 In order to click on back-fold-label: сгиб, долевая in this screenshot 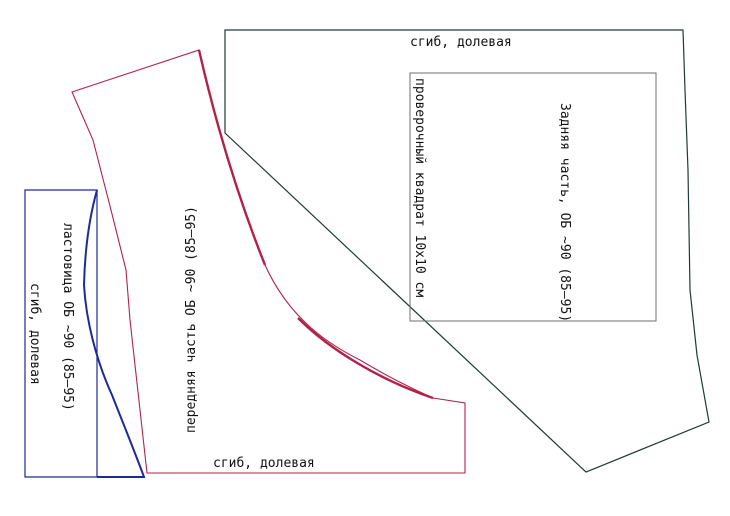, I will do `click(461, 42)`.